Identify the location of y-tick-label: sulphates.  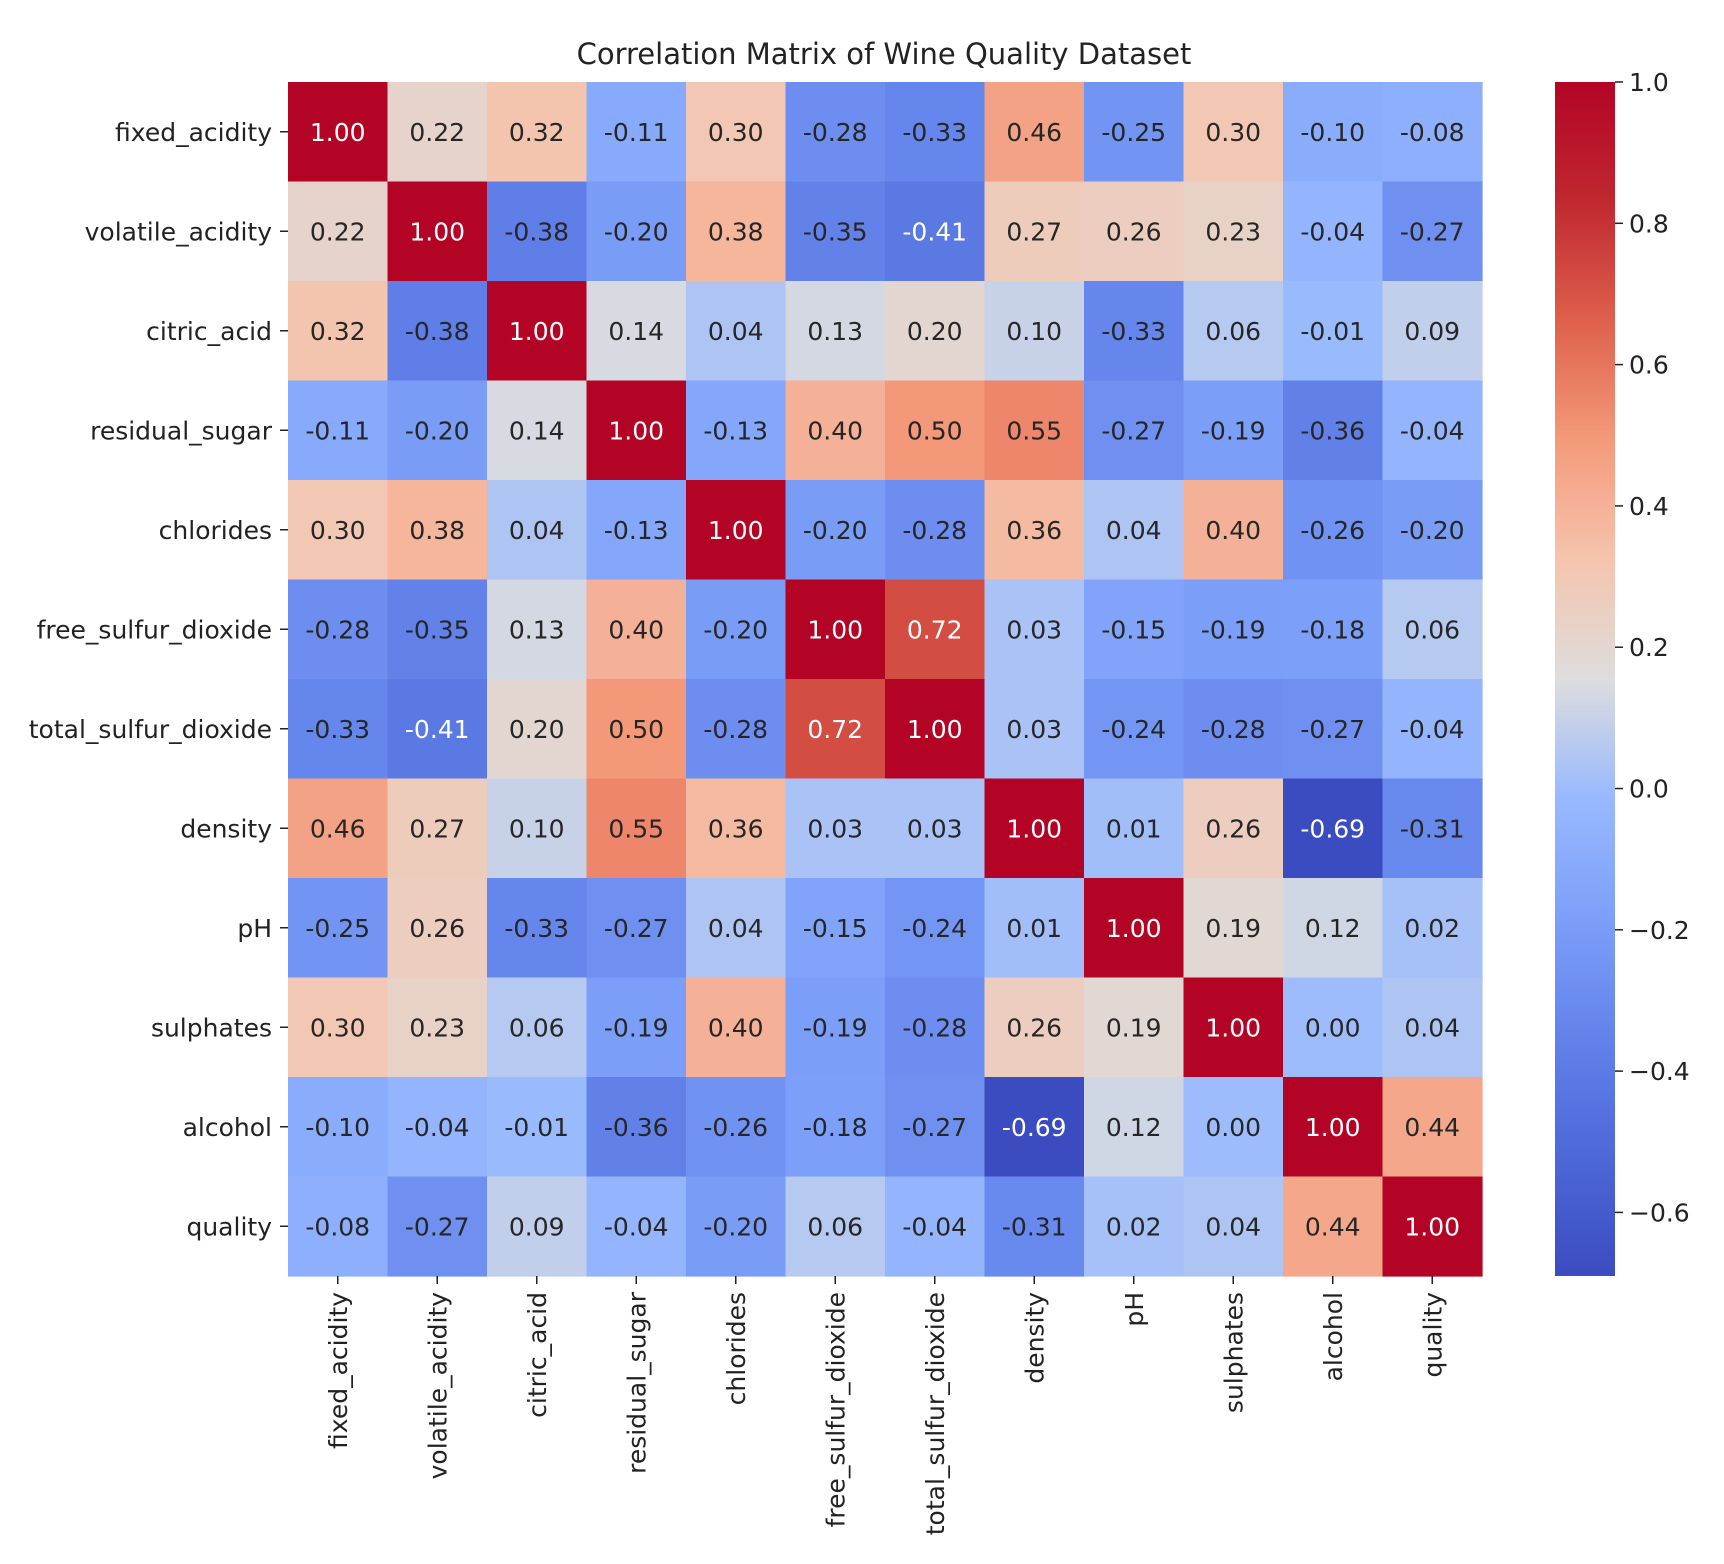
(211, 1027).